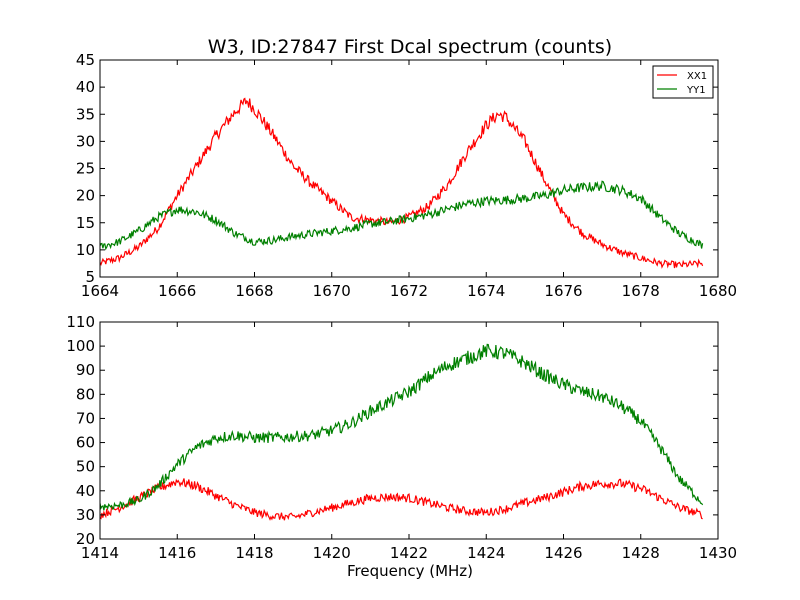  I want to click on top-y-tick-label: 15, so click(85, 223).